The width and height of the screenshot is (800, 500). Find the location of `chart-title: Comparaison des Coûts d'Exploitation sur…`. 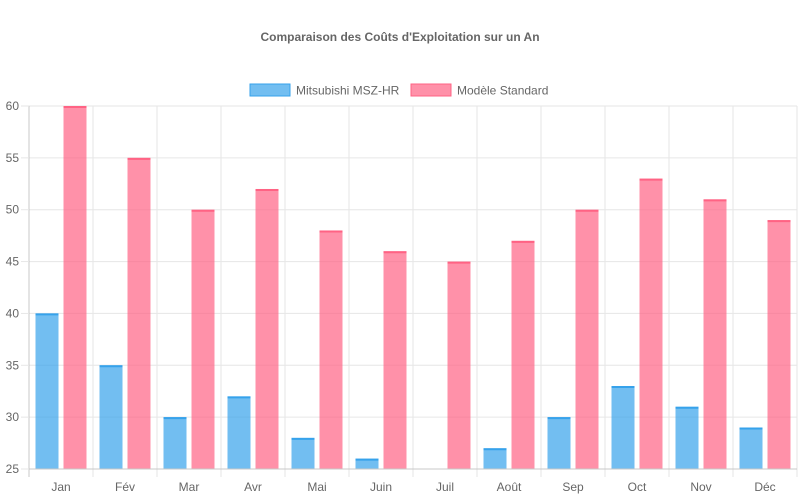

chart-title: Comparaison des Coûts d'Exploitation sur… is located at coordinates (399, 37).